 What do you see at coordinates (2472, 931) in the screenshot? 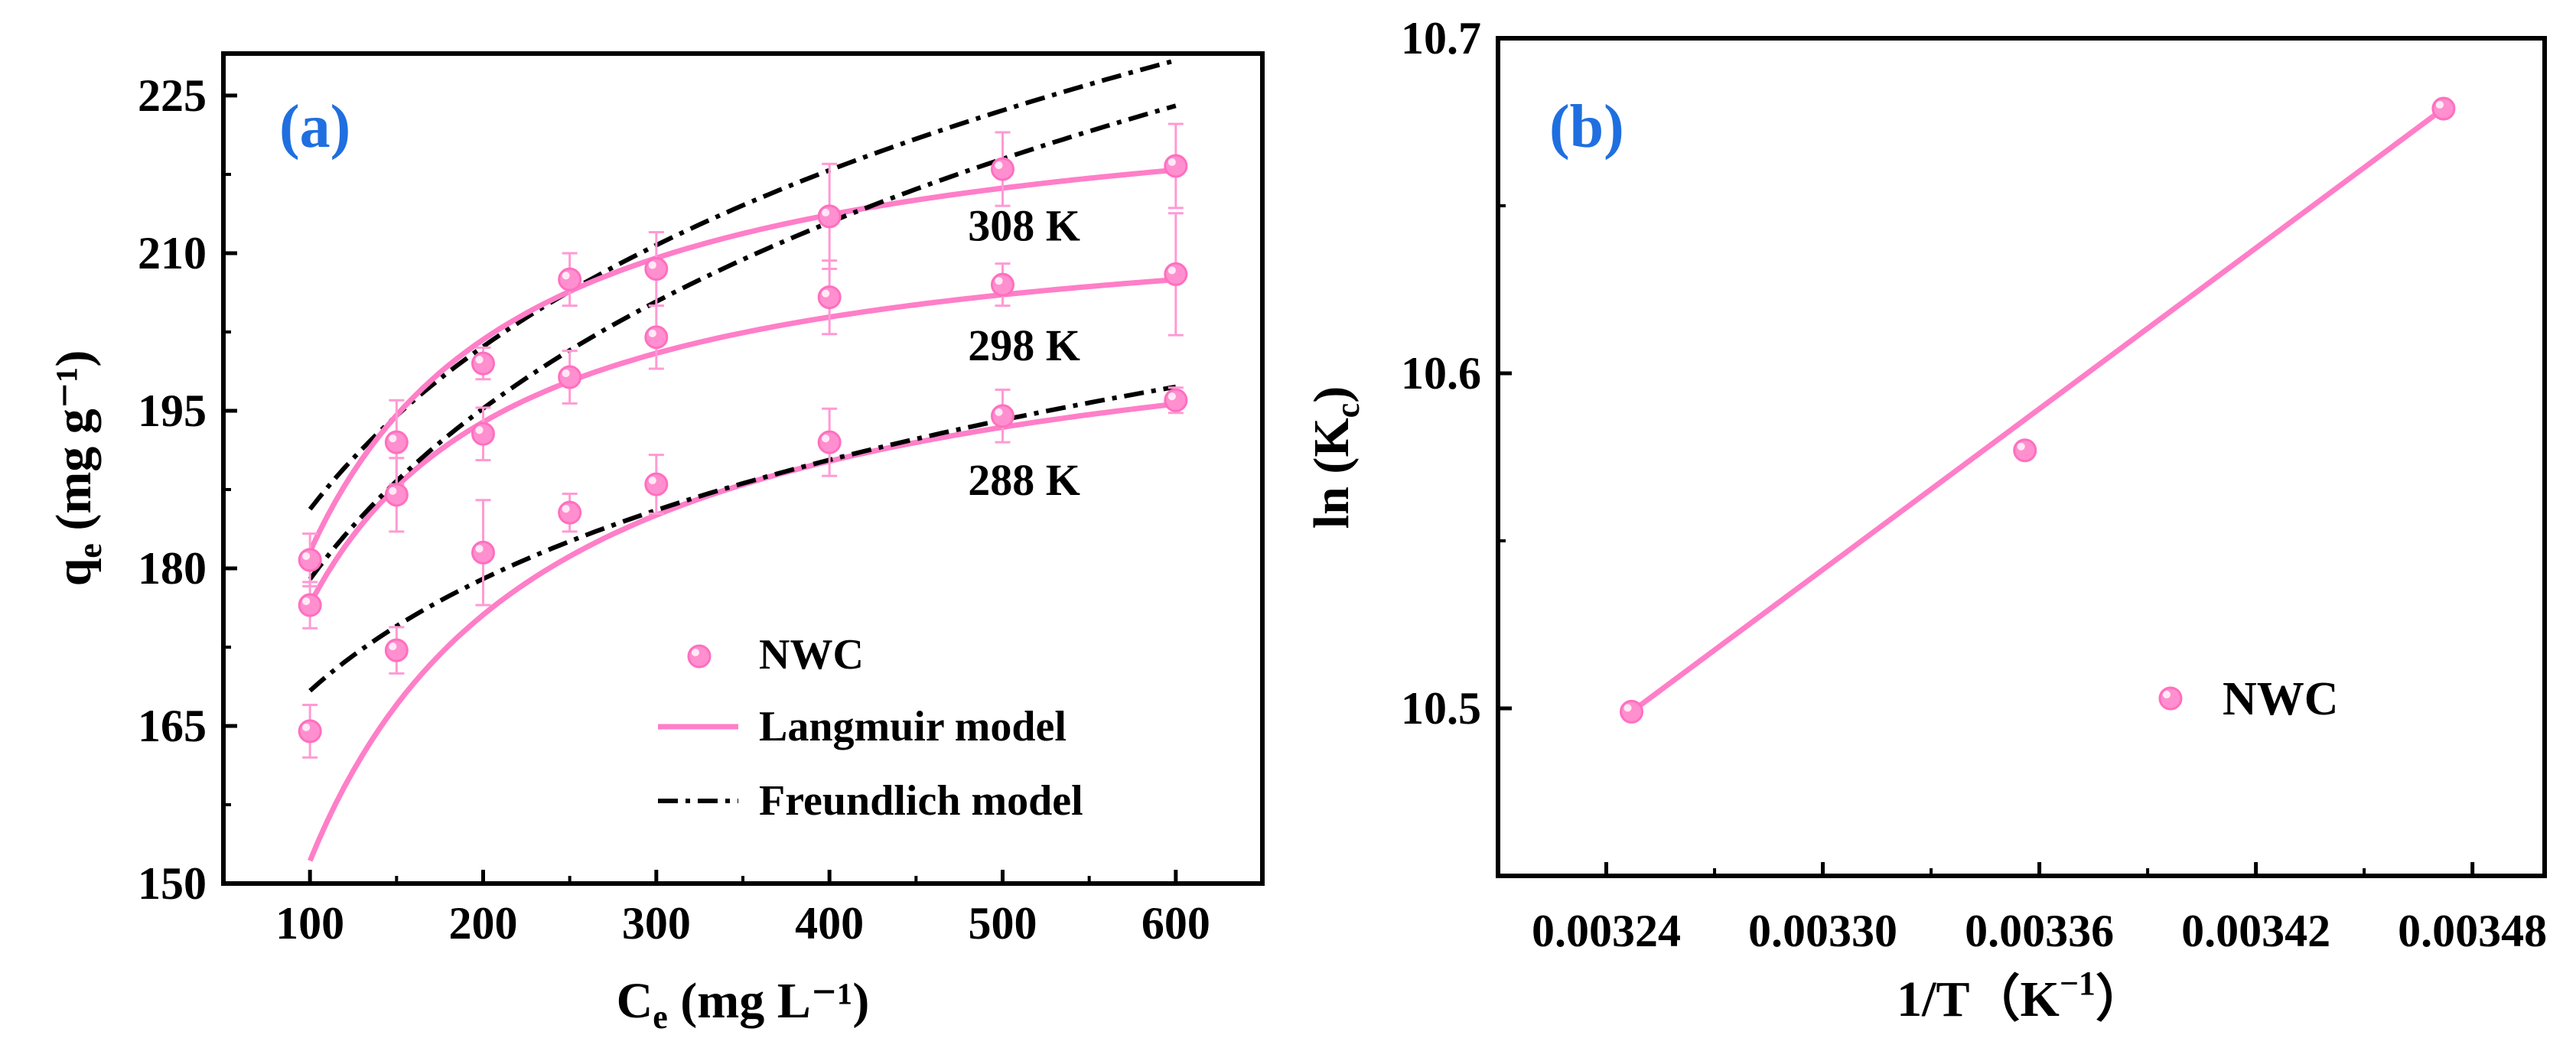
I see `x-tick-label: 0.00348` at bounding box center [2472, 931].